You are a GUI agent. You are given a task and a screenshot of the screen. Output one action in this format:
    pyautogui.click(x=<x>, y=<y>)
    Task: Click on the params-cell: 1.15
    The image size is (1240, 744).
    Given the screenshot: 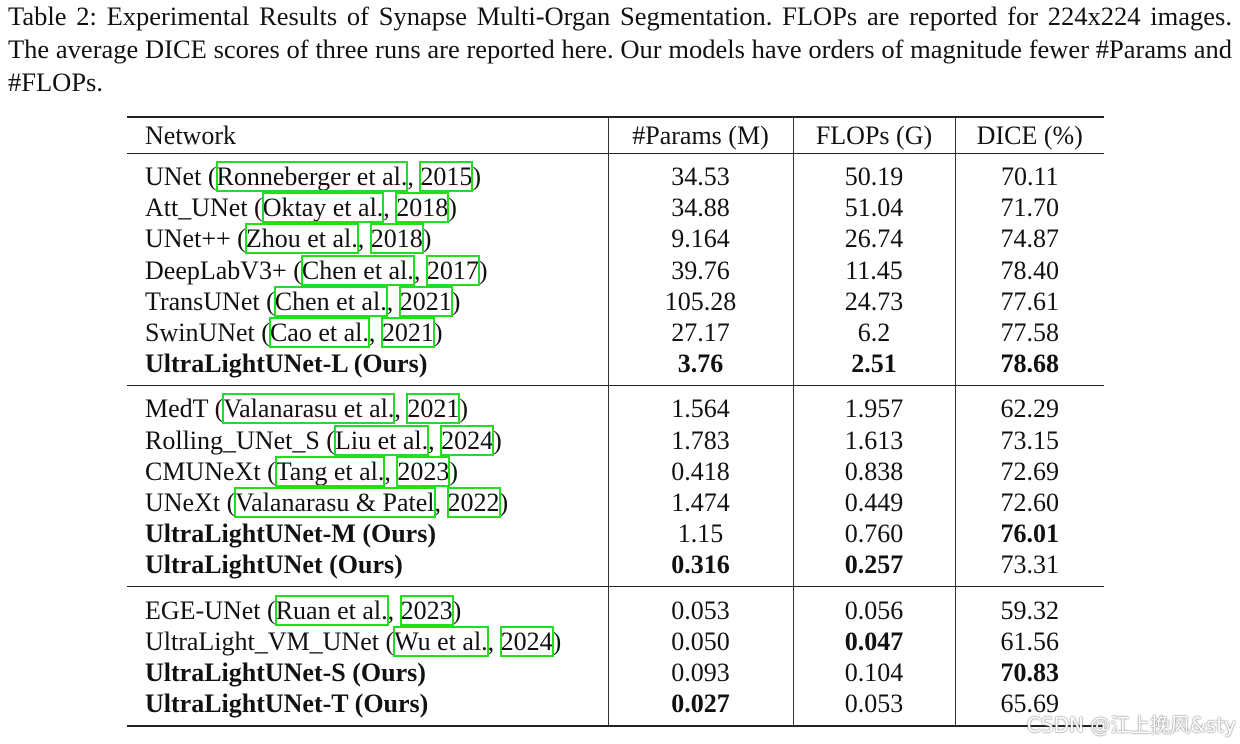 What is the action you would take?
    pyautogui.click(x=700, y=534)
    